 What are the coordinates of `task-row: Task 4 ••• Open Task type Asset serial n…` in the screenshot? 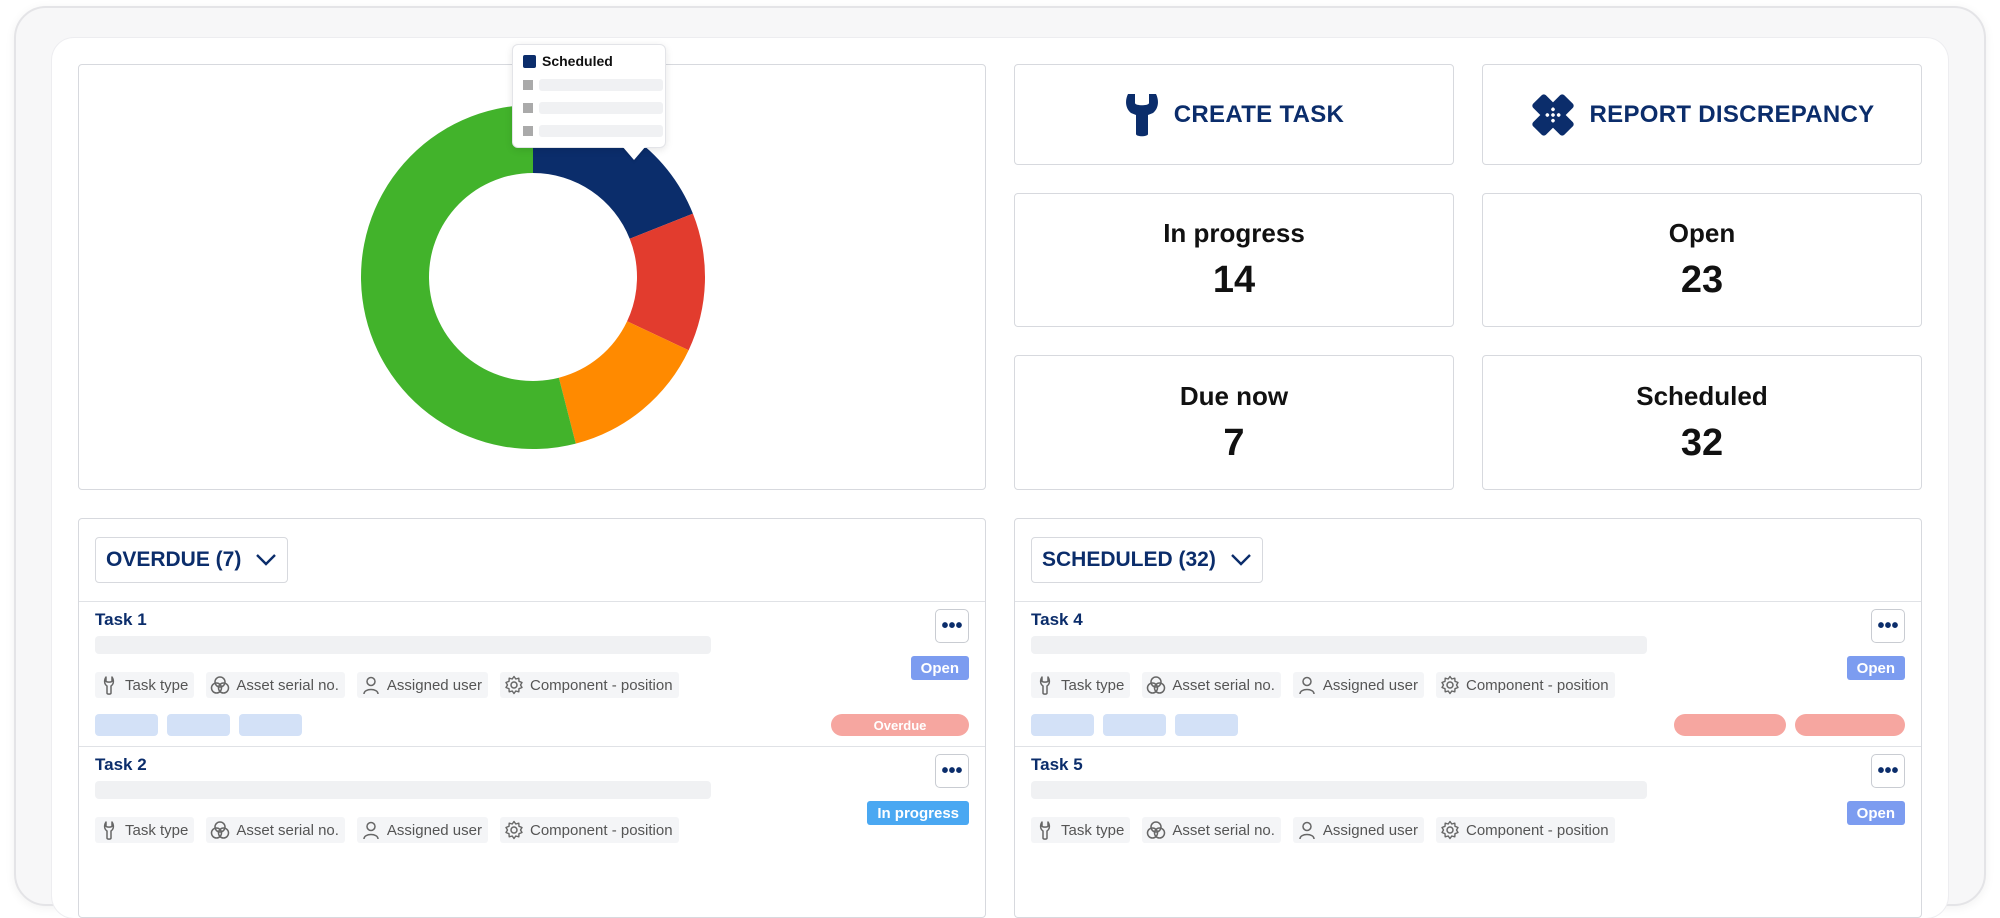 It's located at (1468, 673).